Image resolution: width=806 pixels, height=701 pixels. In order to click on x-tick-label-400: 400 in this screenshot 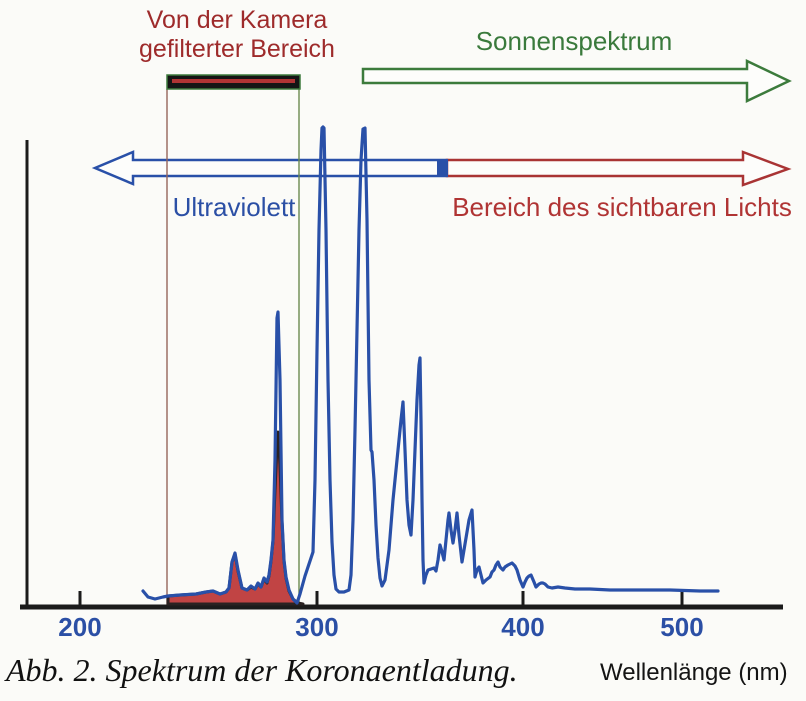, I will do `click(523, 627)`.